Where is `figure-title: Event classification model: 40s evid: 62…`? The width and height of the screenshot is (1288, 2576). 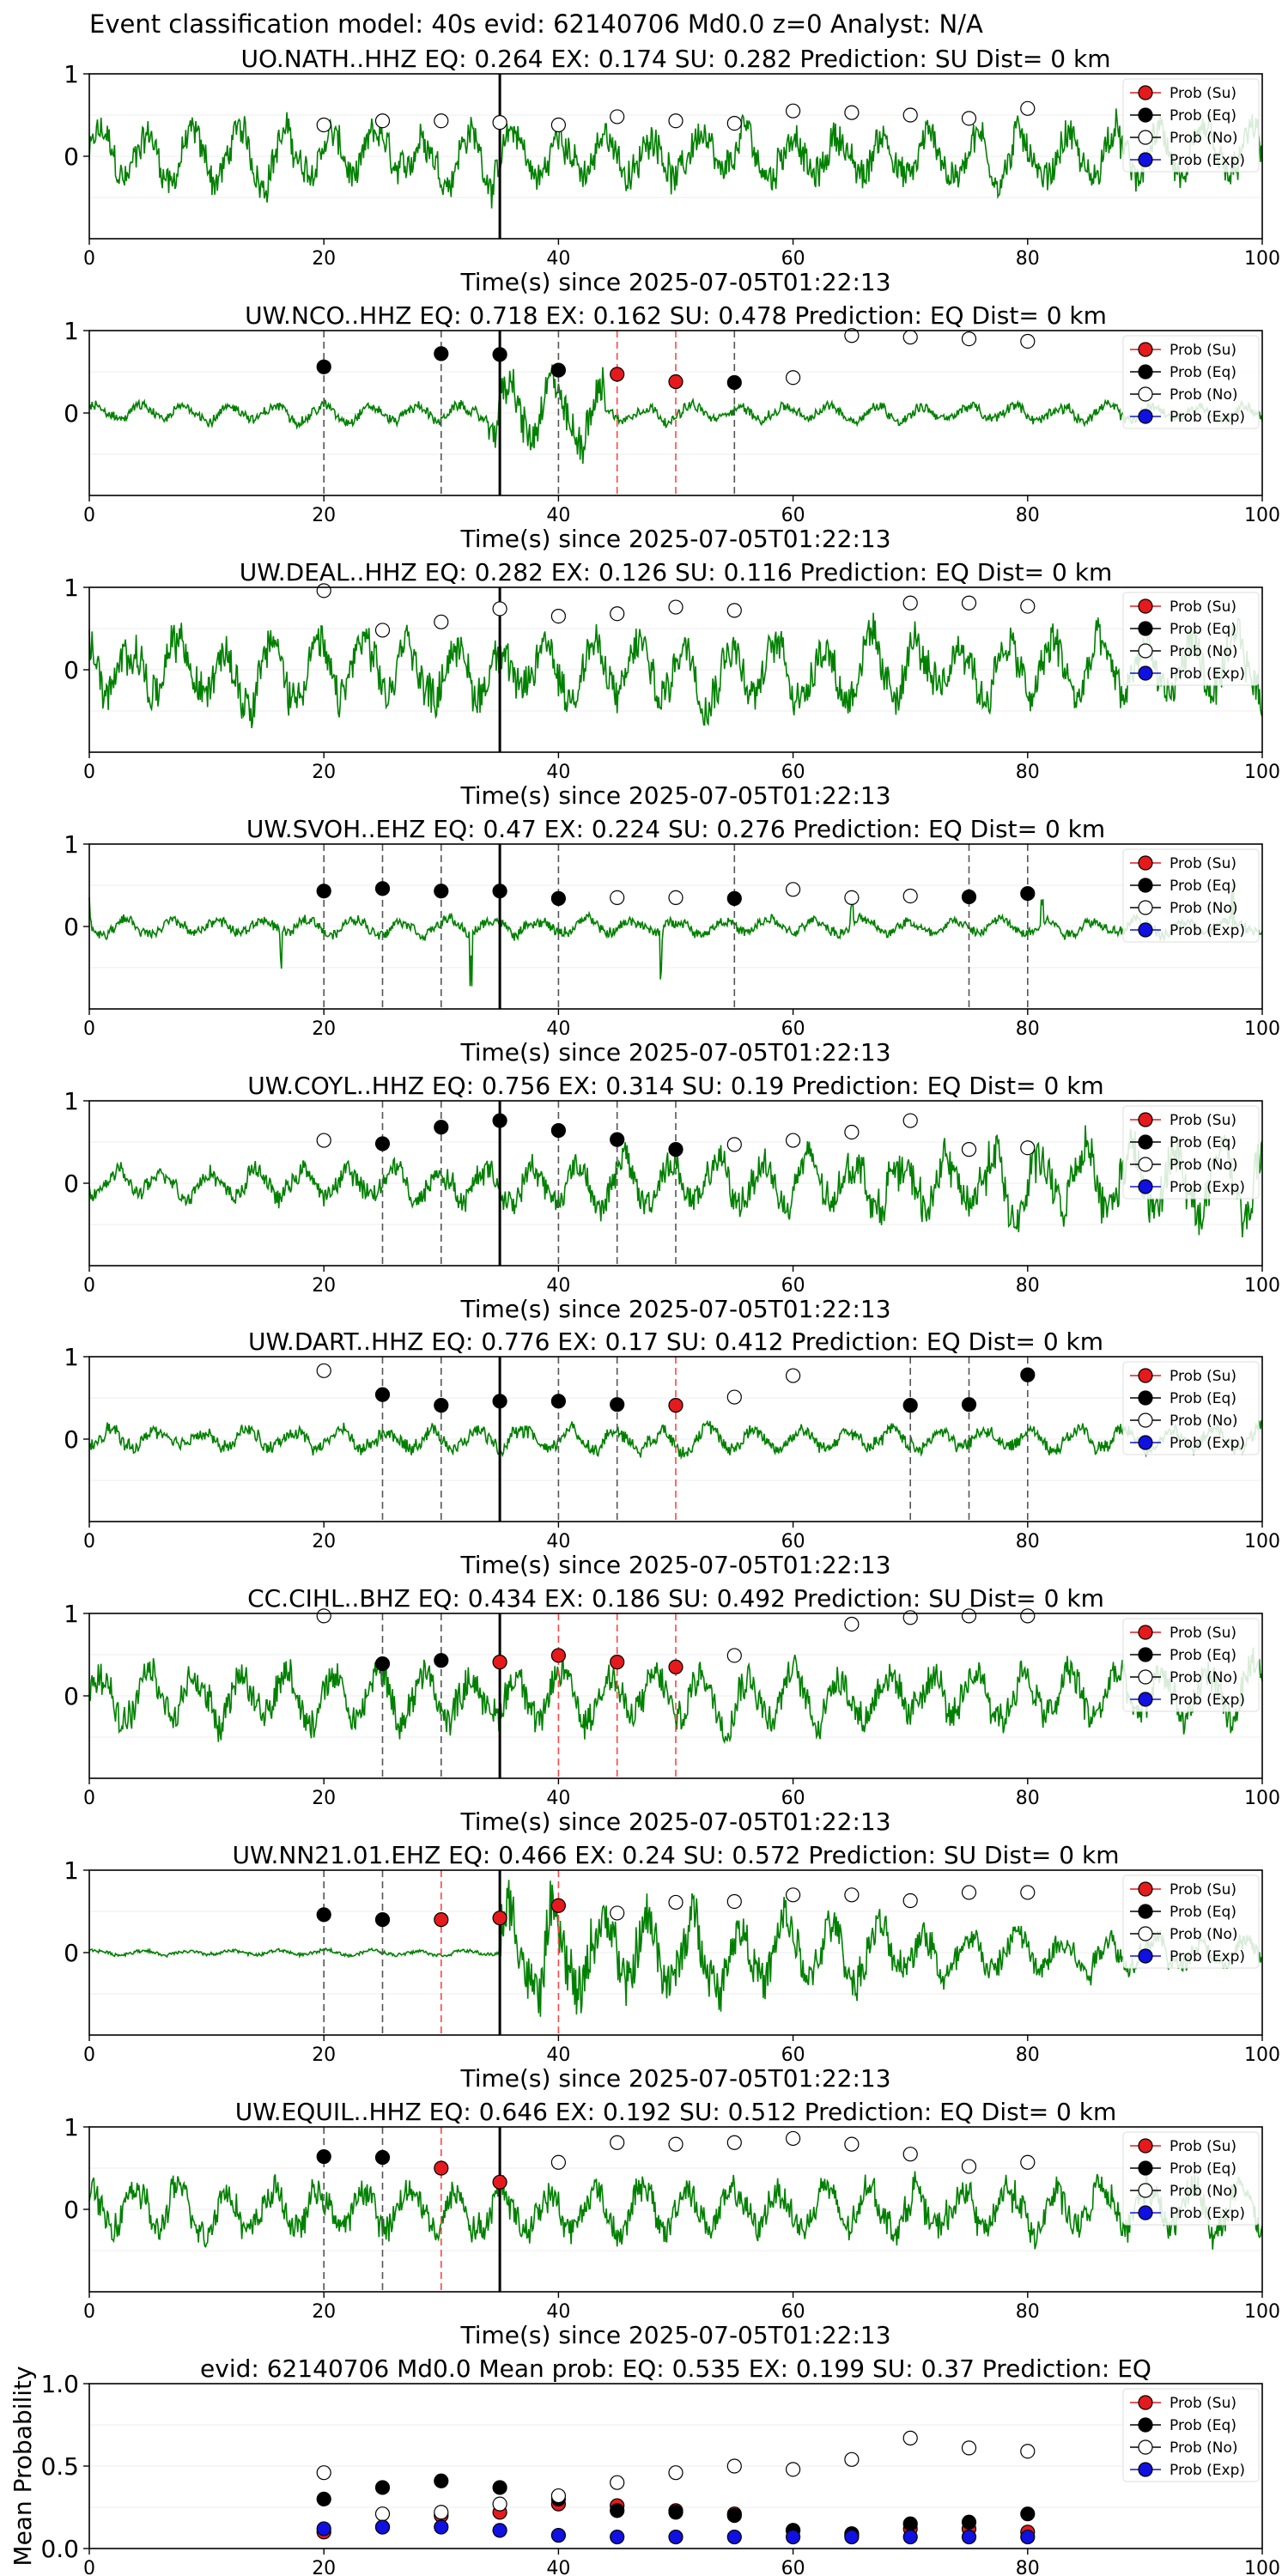
figure-title: Event classification model: 40s evid: 62… is located at coordinates (536, 24).